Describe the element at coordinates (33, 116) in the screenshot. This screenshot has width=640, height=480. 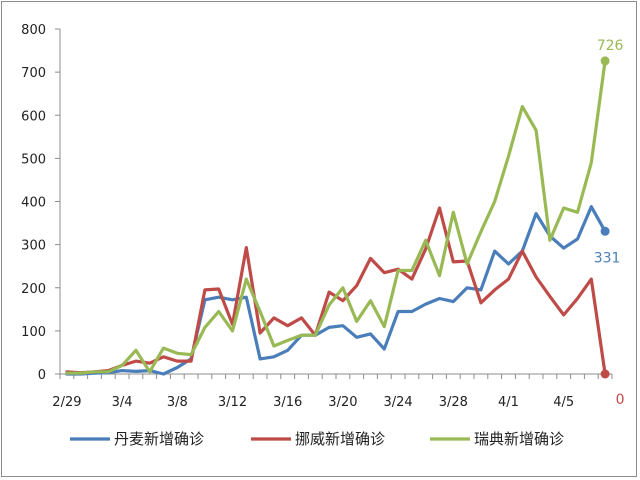
I see `y-tick-label: 600` at that location.